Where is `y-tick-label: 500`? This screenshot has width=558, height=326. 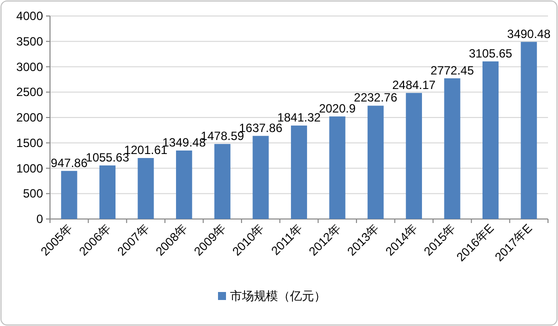
y-tick-label: 500 is located at coordinates (33, 193).